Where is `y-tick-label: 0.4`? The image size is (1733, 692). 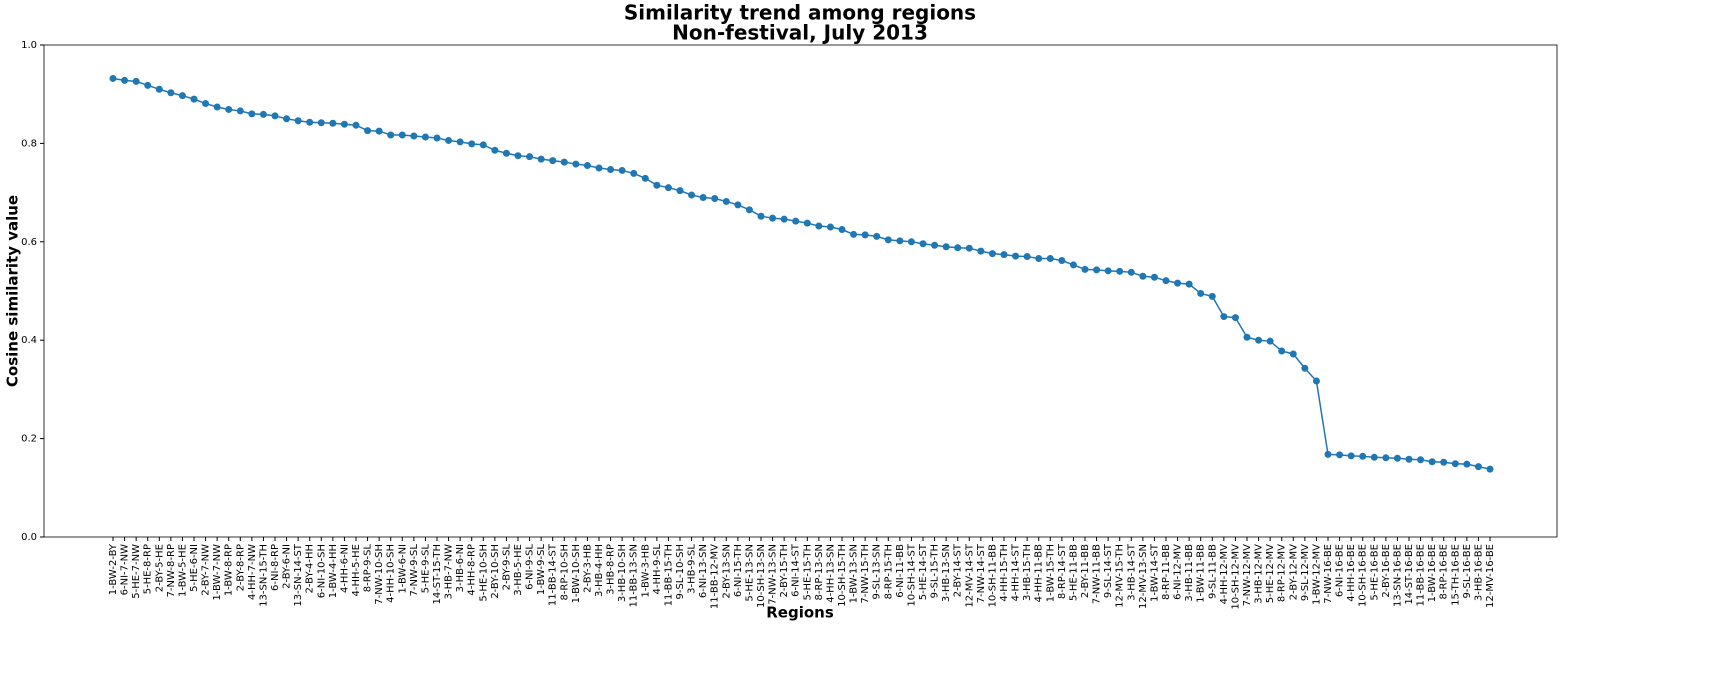 y-tick-label: 0.4 is located at coordinates (29, 340).